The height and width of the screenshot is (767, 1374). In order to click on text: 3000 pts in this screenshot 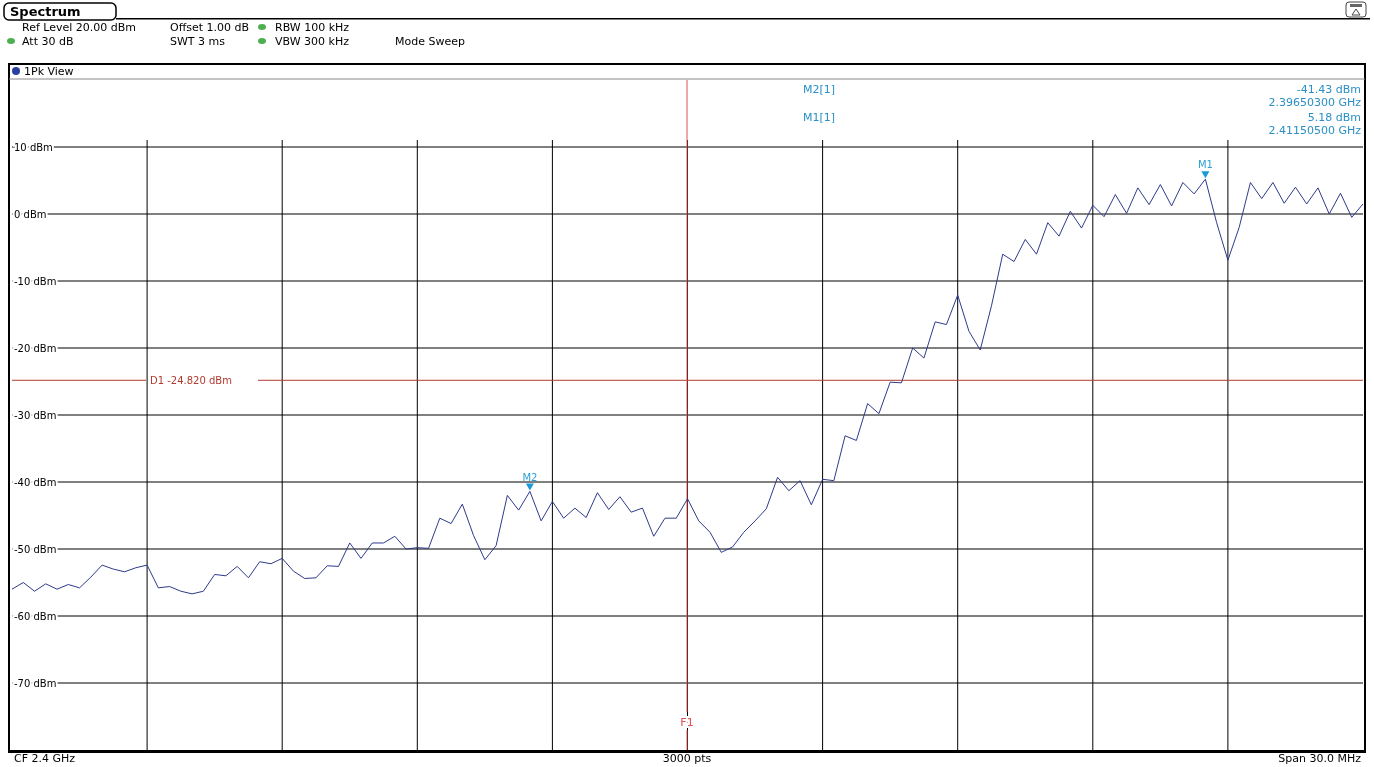, I will do `click(687, 758)`.